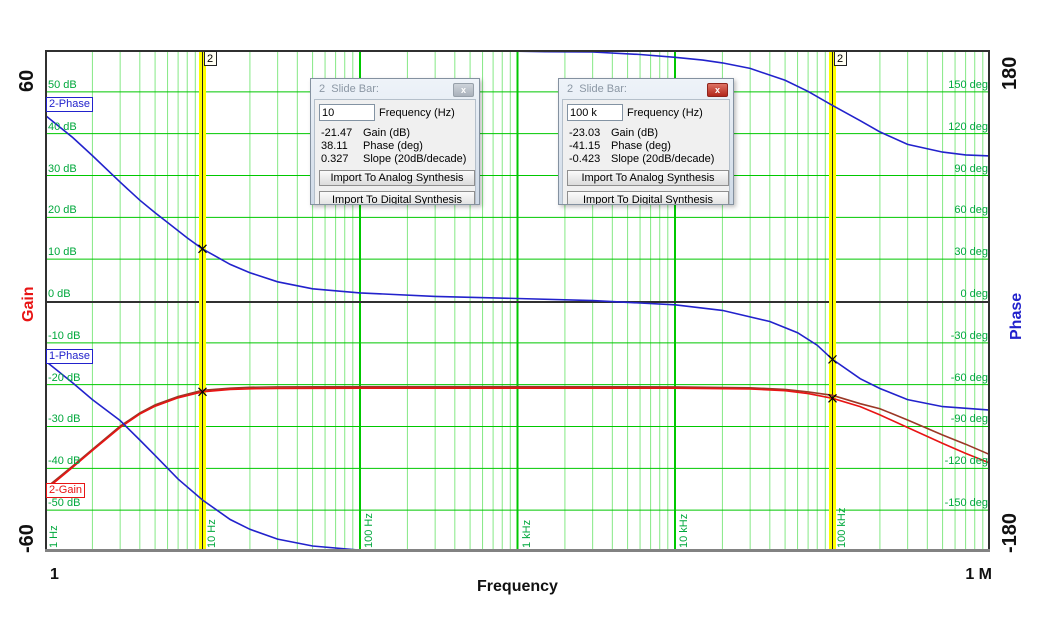  What do you see at coordinates (971, 252) in the screenshot?
I see `phase-tick-label: 30 deg` at bounding box center [971, 252].